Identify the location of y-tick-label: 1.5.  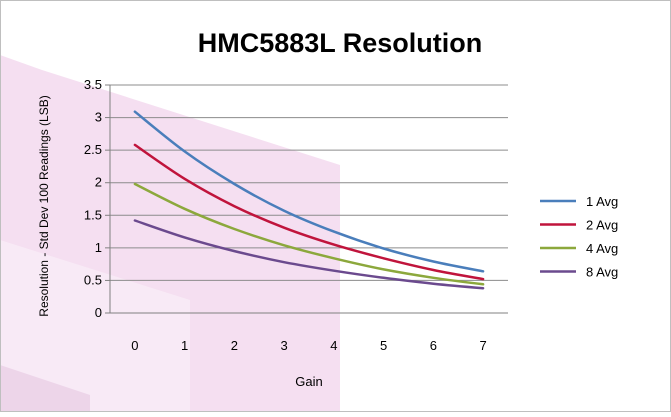
(93, 214).